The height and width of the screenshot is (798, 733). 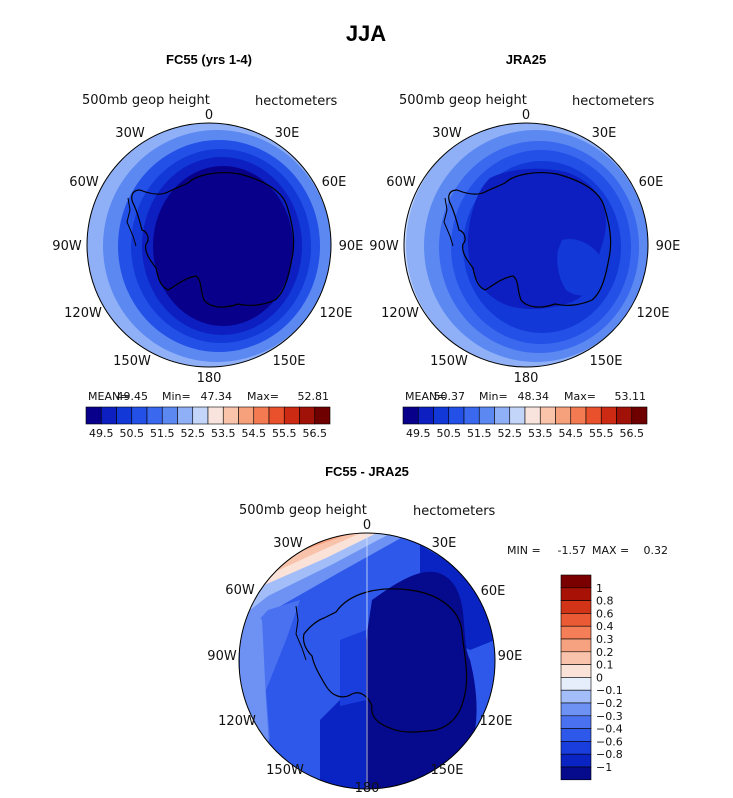 I want to click on colorbar: 49.5 50.5 51.5 52.5 53.5 54.5 55.5 56.5, so click(x=525, y=423).